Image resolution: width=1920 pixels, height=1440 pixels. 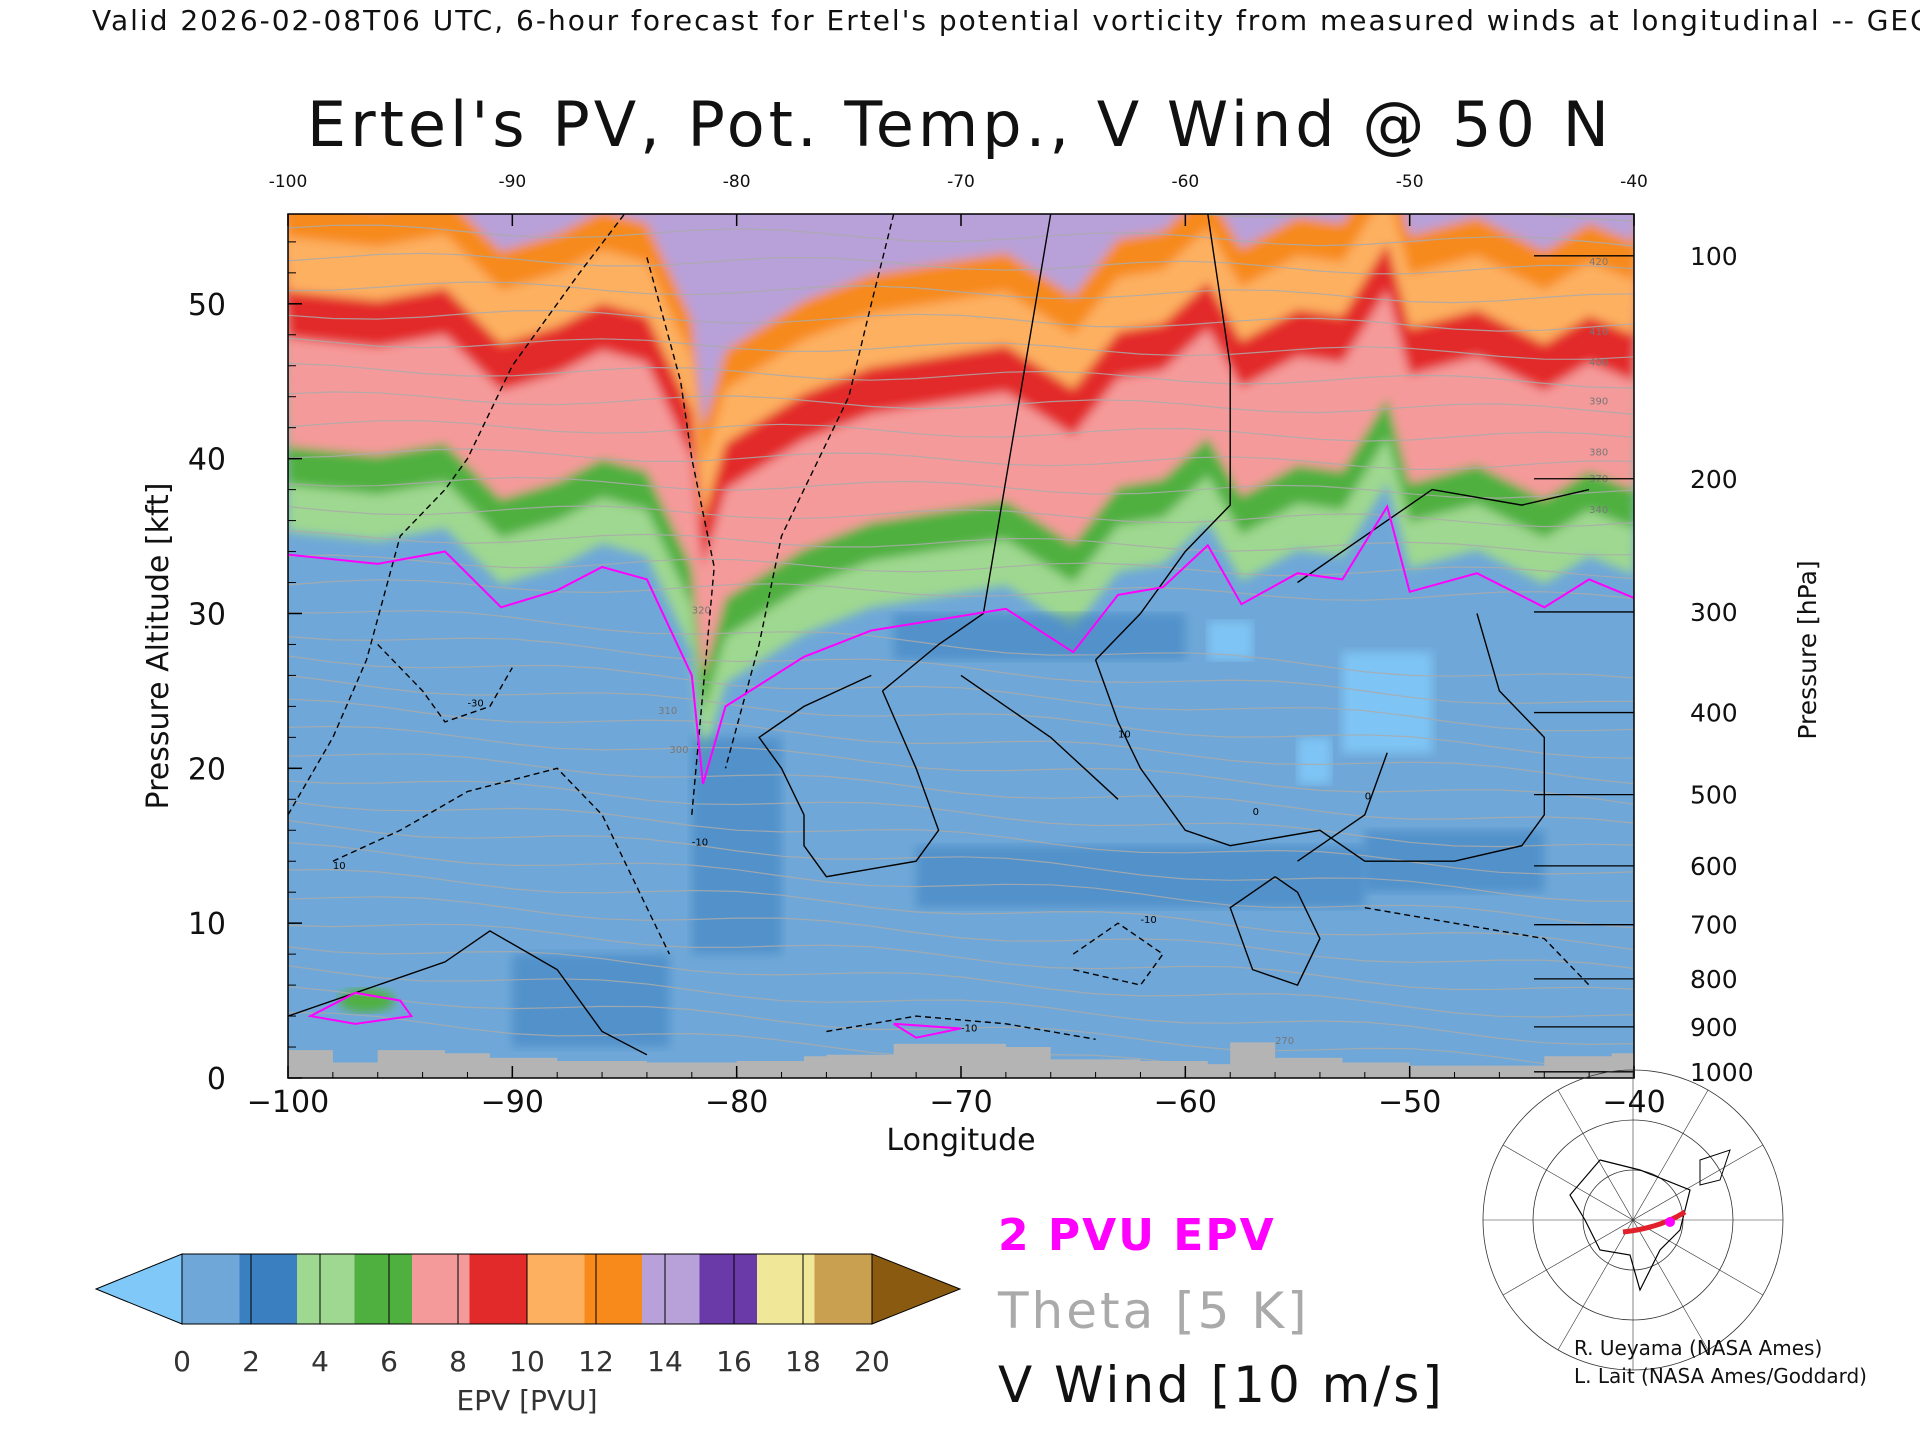 What do you see at coordinates (207, 305) in the screenshot?
I see `y-tick-label: 50` at bounding box center [207, 305].